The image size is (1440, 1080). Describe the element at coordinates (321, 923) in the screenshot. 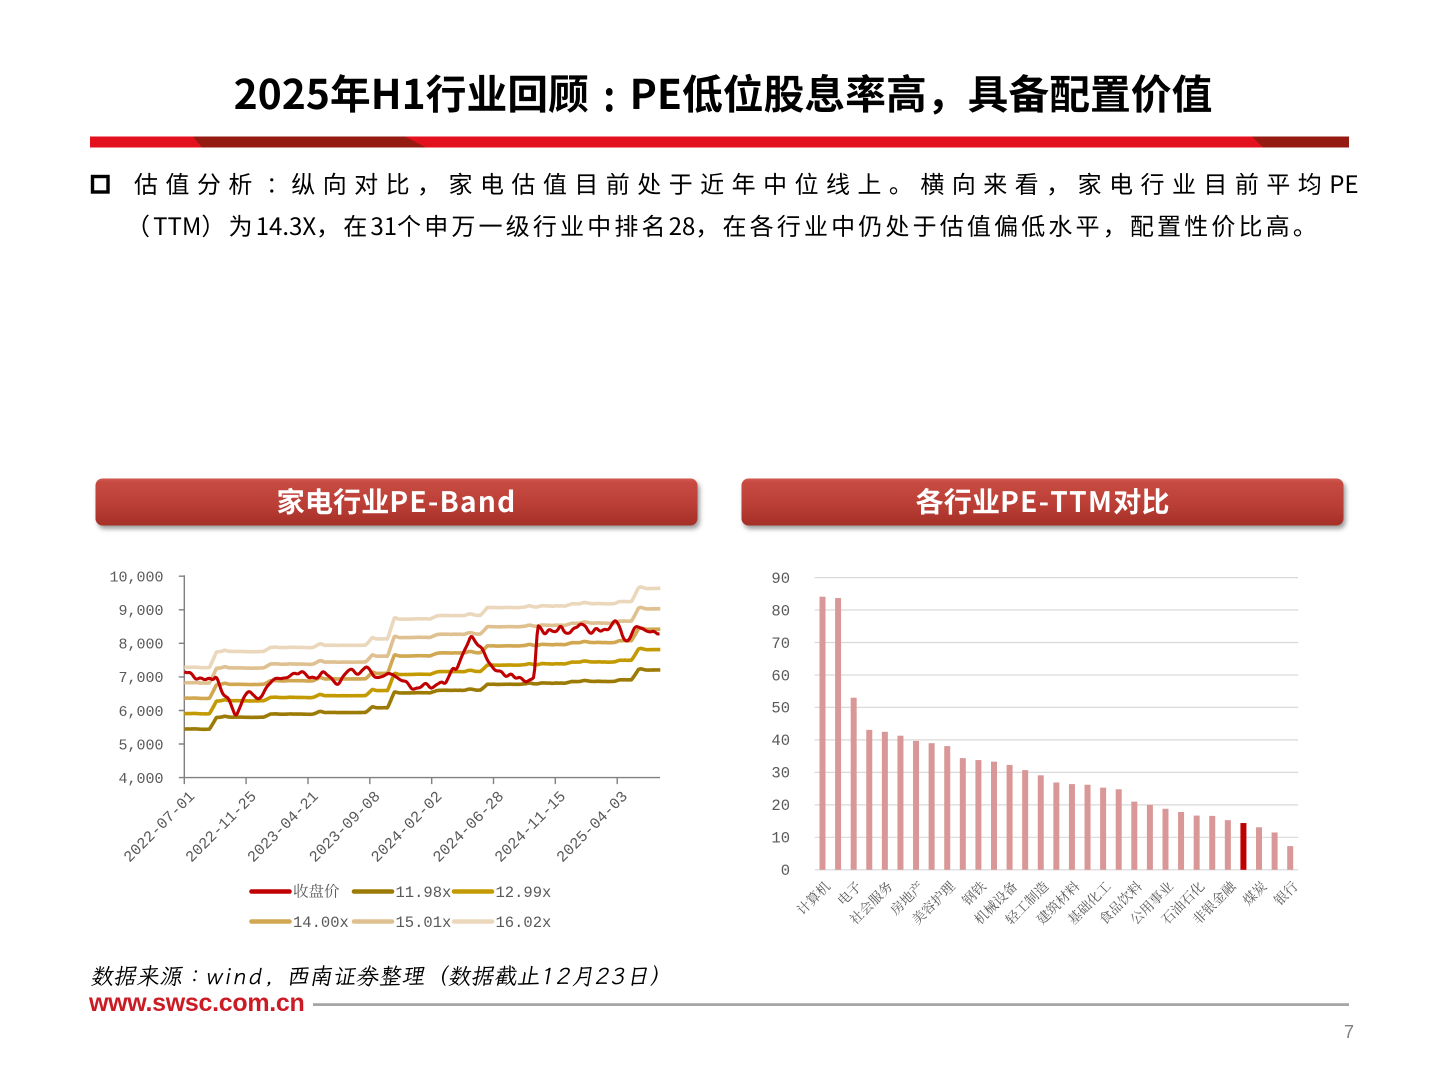

I see `svg-text: 14.00x` at that location.